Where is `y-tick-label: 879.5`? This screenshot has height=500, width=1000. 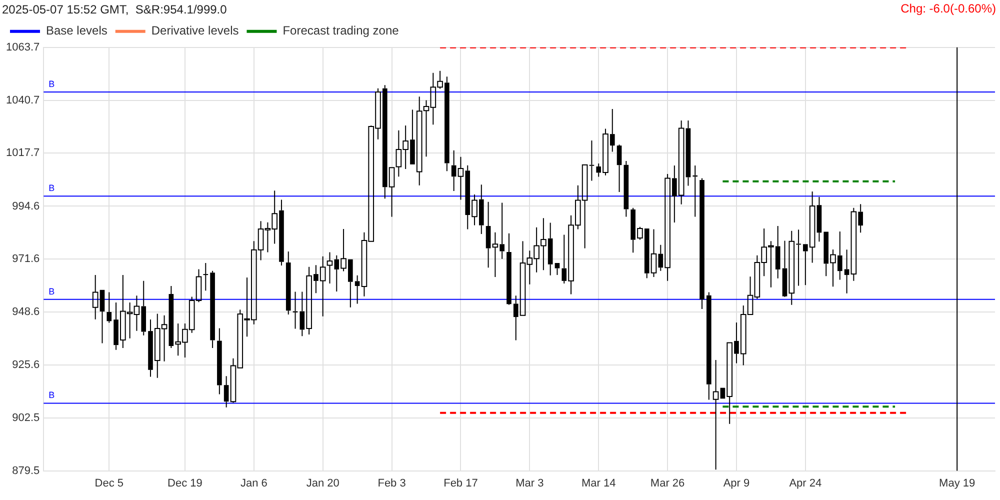 y-tick-label: 879.5 is located at coordinates (26, 470).